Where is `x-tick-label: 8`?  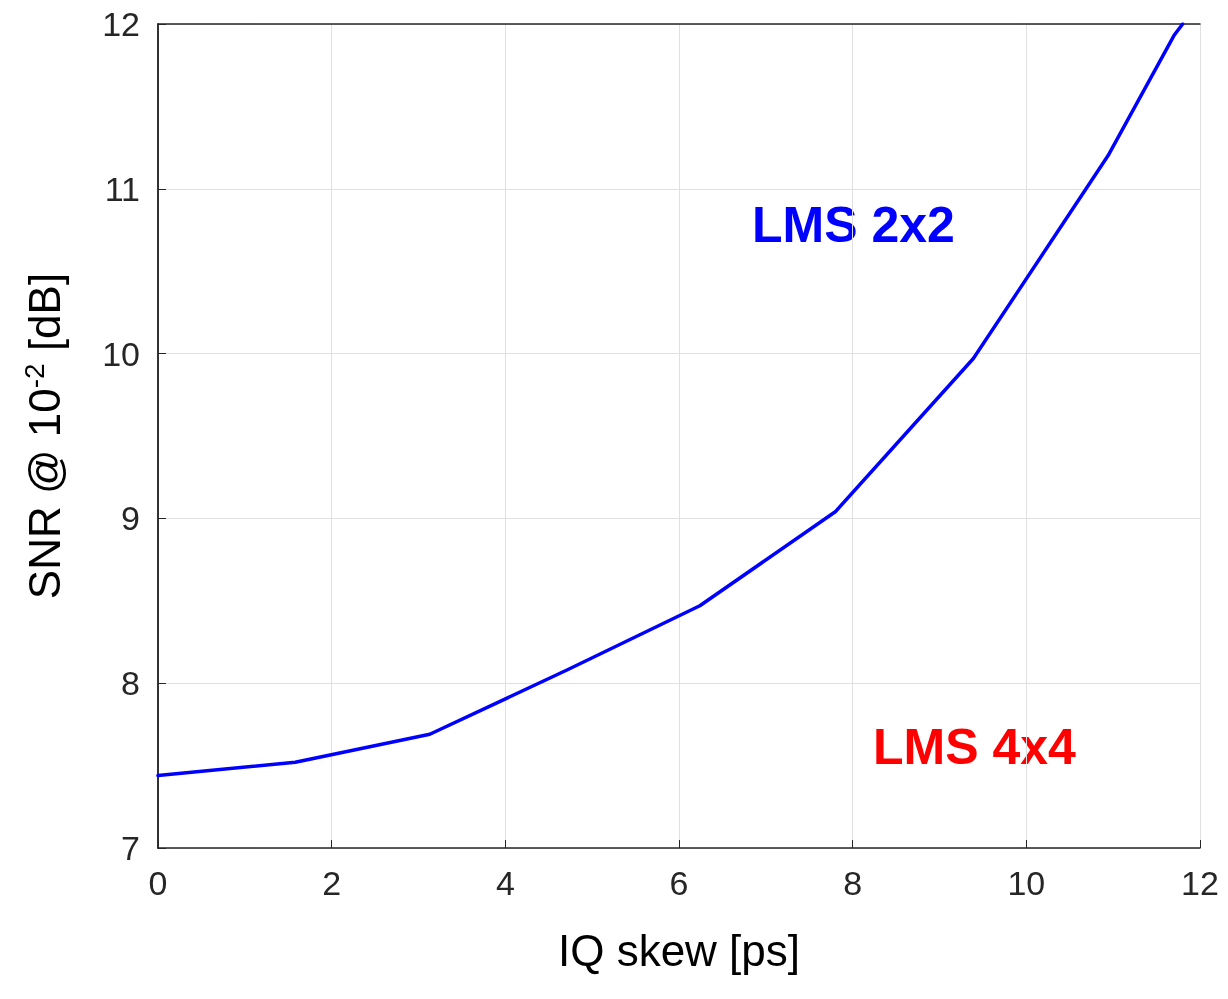
x-tick-label: 8 is located at coordinates (853, 883).